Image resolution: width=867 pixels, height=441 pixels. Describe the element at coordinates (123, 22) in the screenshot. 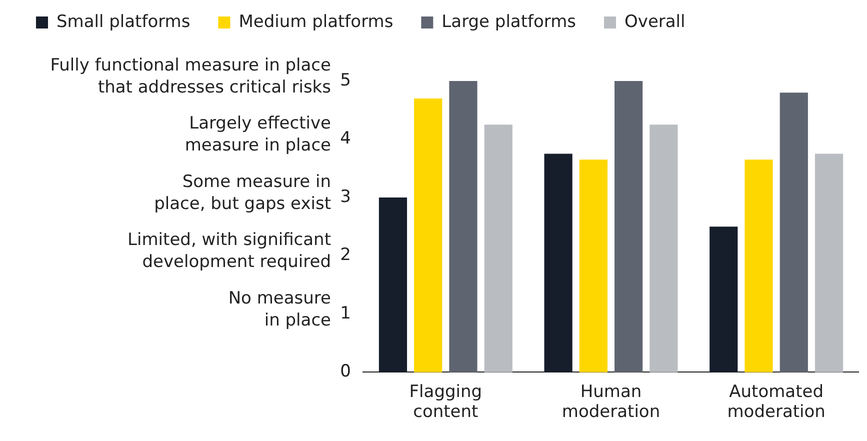

I see `legend-label: Small platforms` at that location.